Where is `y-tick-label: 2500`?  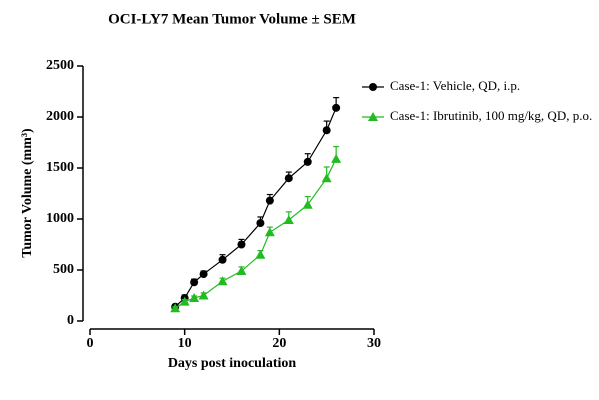 y-tick-label: 2500 is located at coordinates (60, 65).